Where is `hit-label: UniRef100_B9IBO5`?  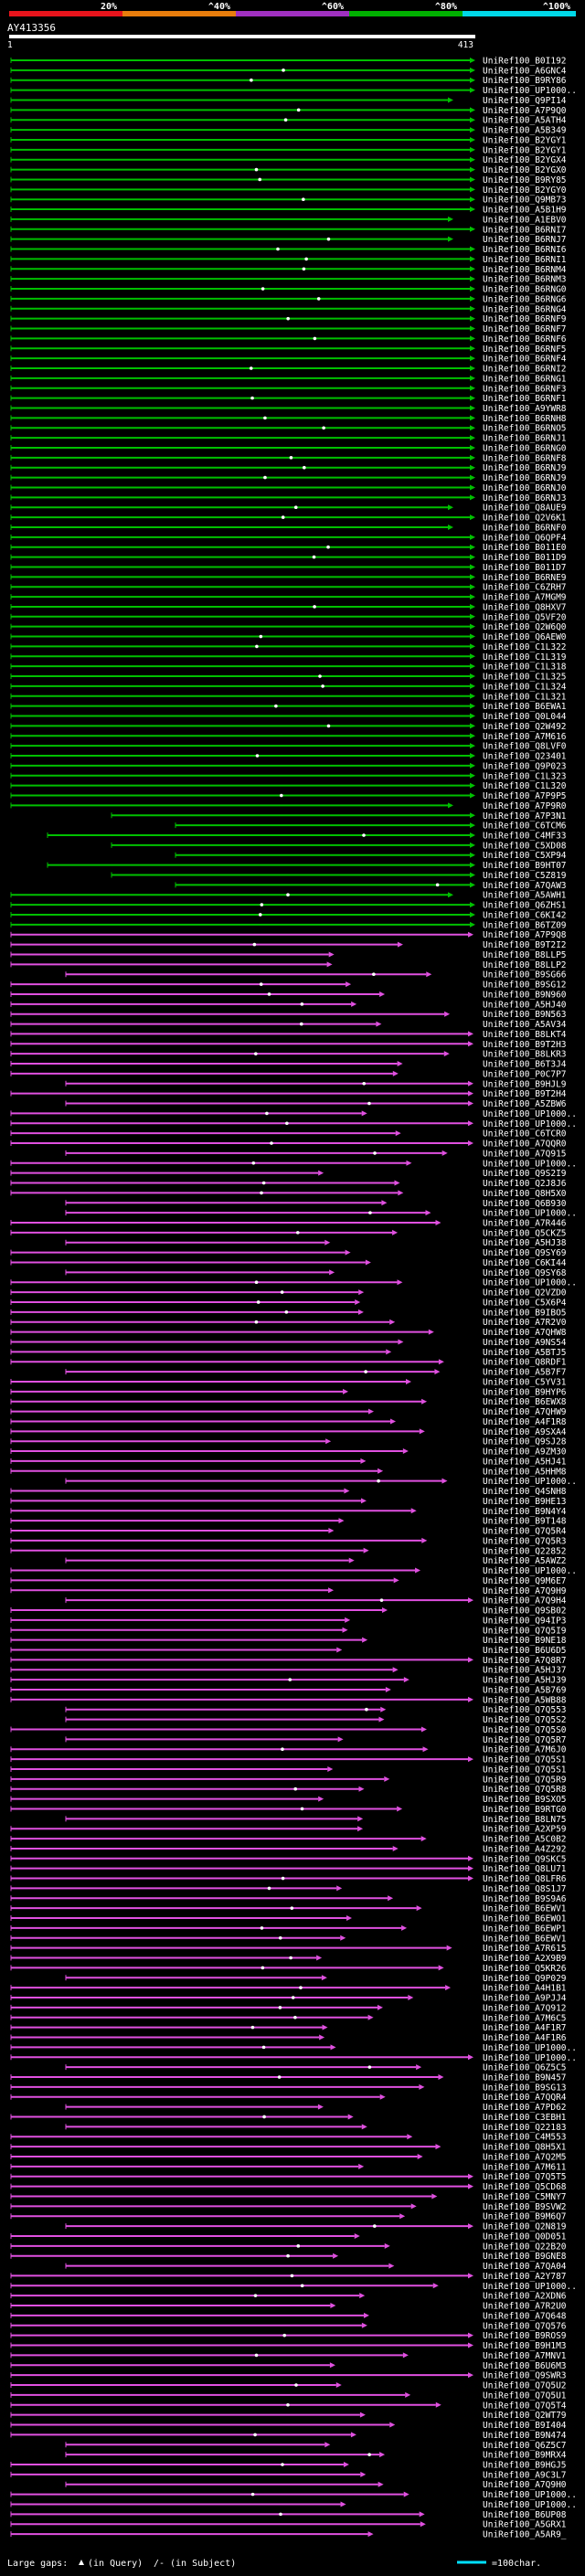 hit-label: UniRef100_B9IBO5 is located at coordinates (525, 1313).